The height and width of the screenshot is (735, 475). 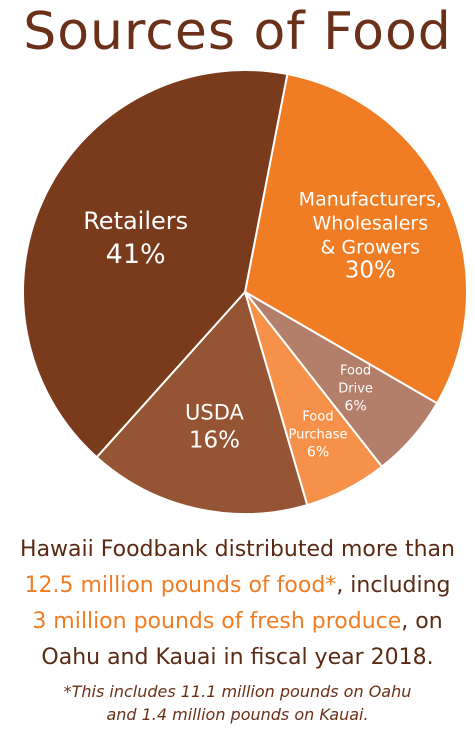 I want to click on produce-pounds-highlight: 3 million pounds of fresh produce, so click(x=217, y=621).